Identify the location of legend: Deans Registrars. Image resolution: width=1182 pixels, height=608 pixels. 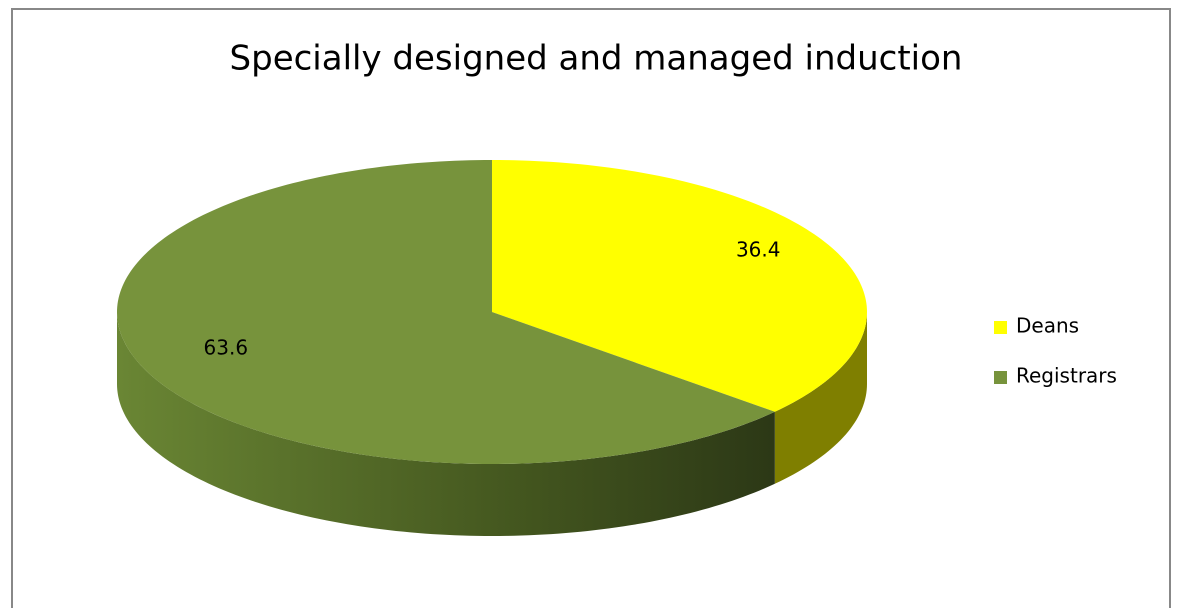
(1055, 351).